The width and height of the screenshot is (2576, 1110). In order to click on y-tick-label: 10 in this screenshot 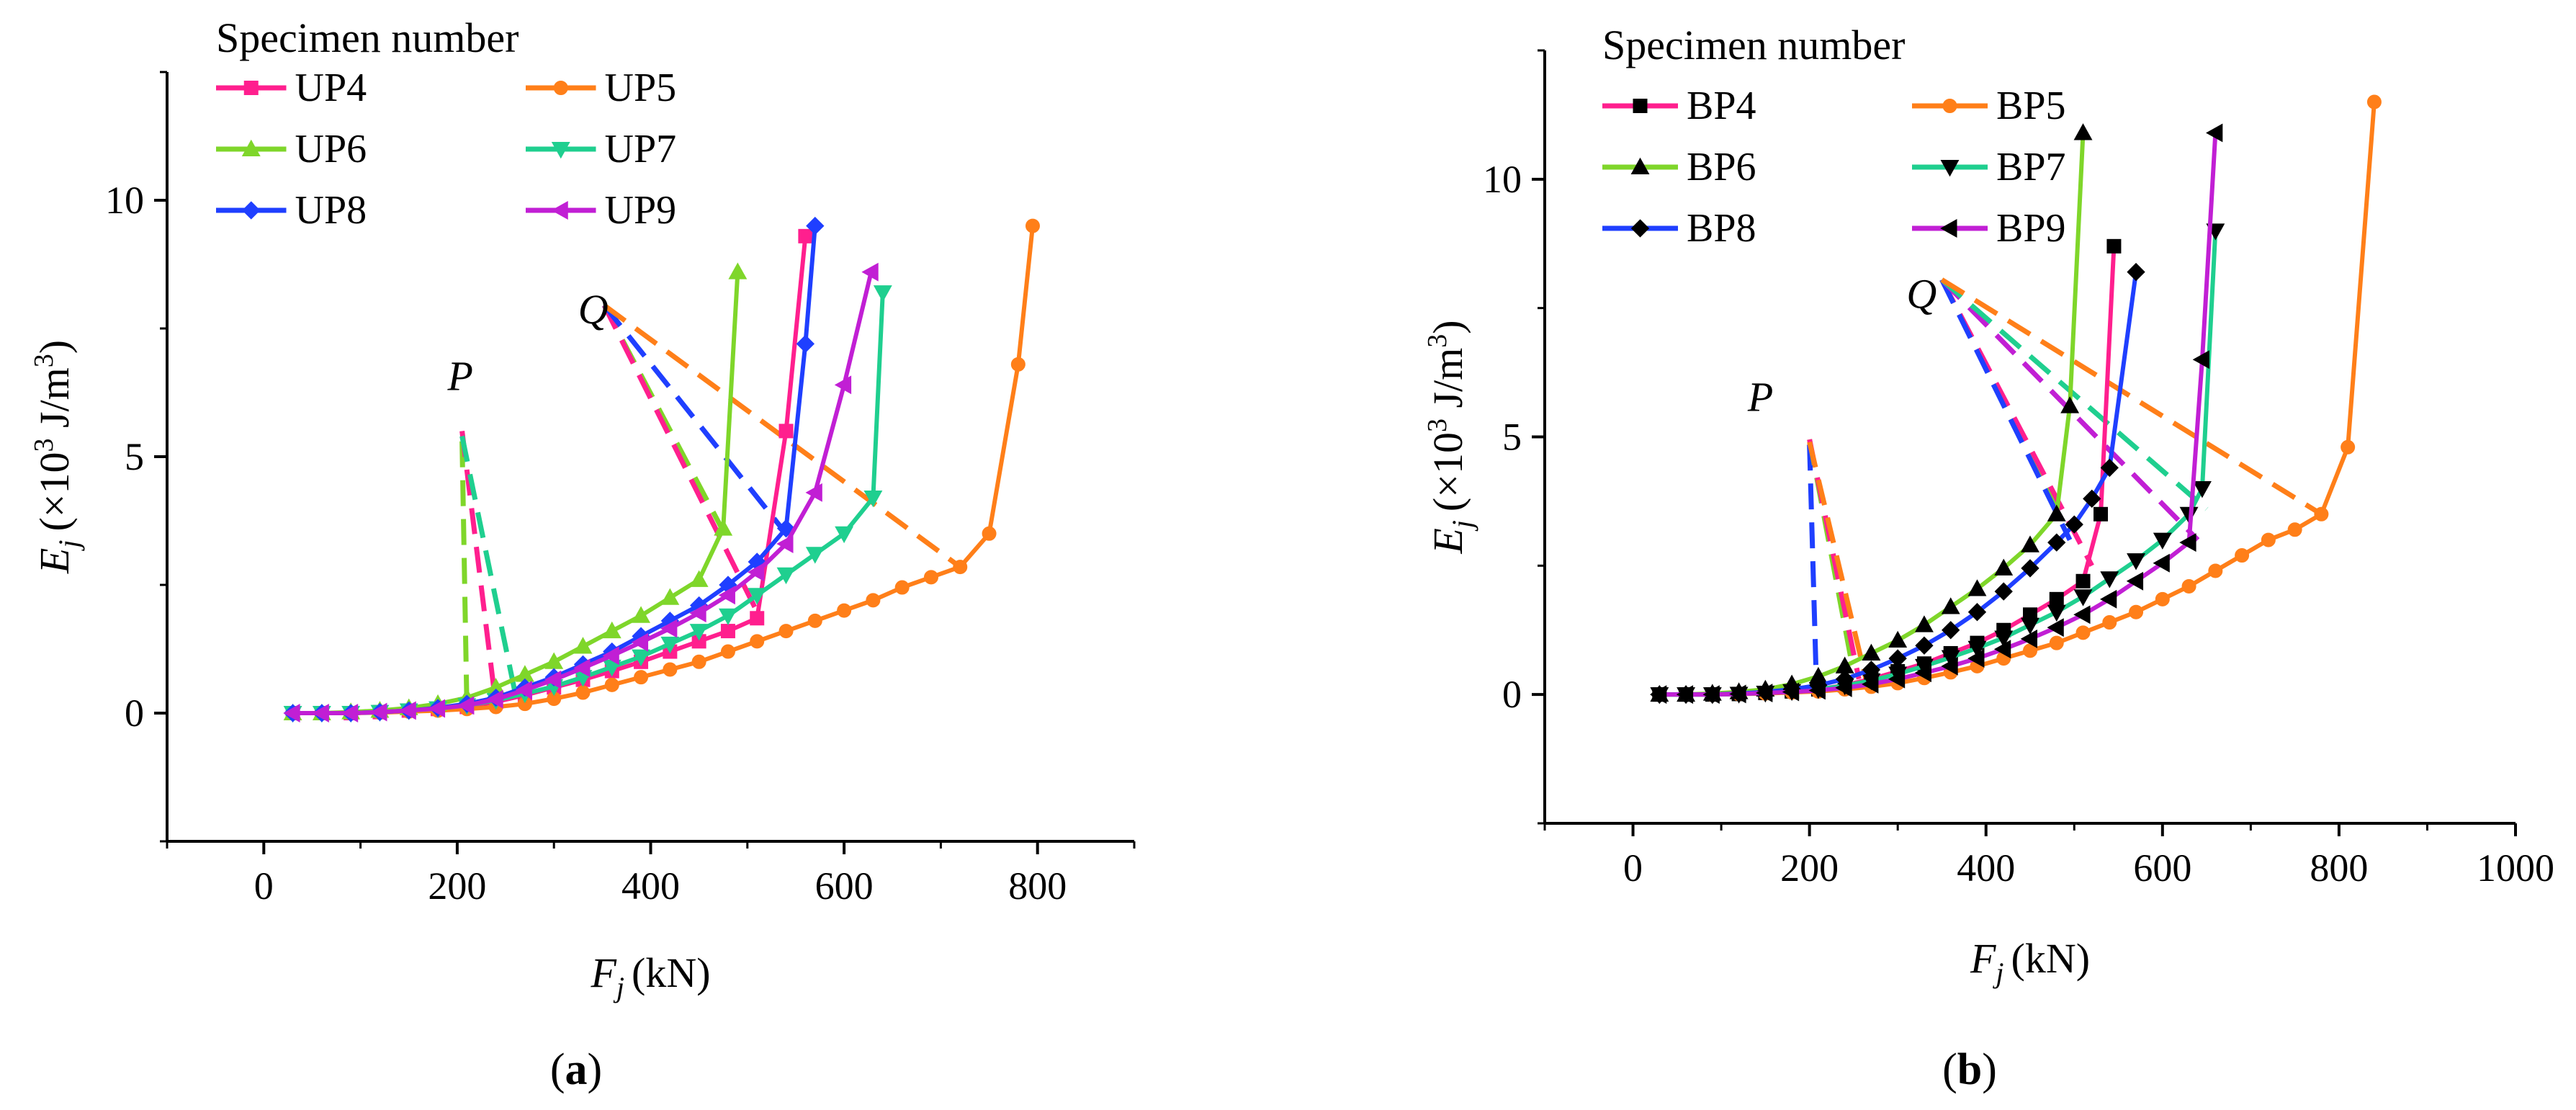, I will do `click(1502, 179)`.